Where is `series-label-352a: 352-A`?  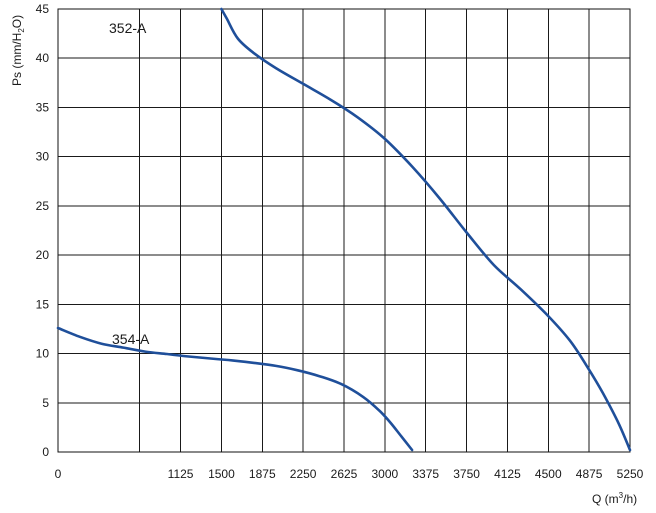 series-label-352a: 352-A is located at coordinates (128, 28).